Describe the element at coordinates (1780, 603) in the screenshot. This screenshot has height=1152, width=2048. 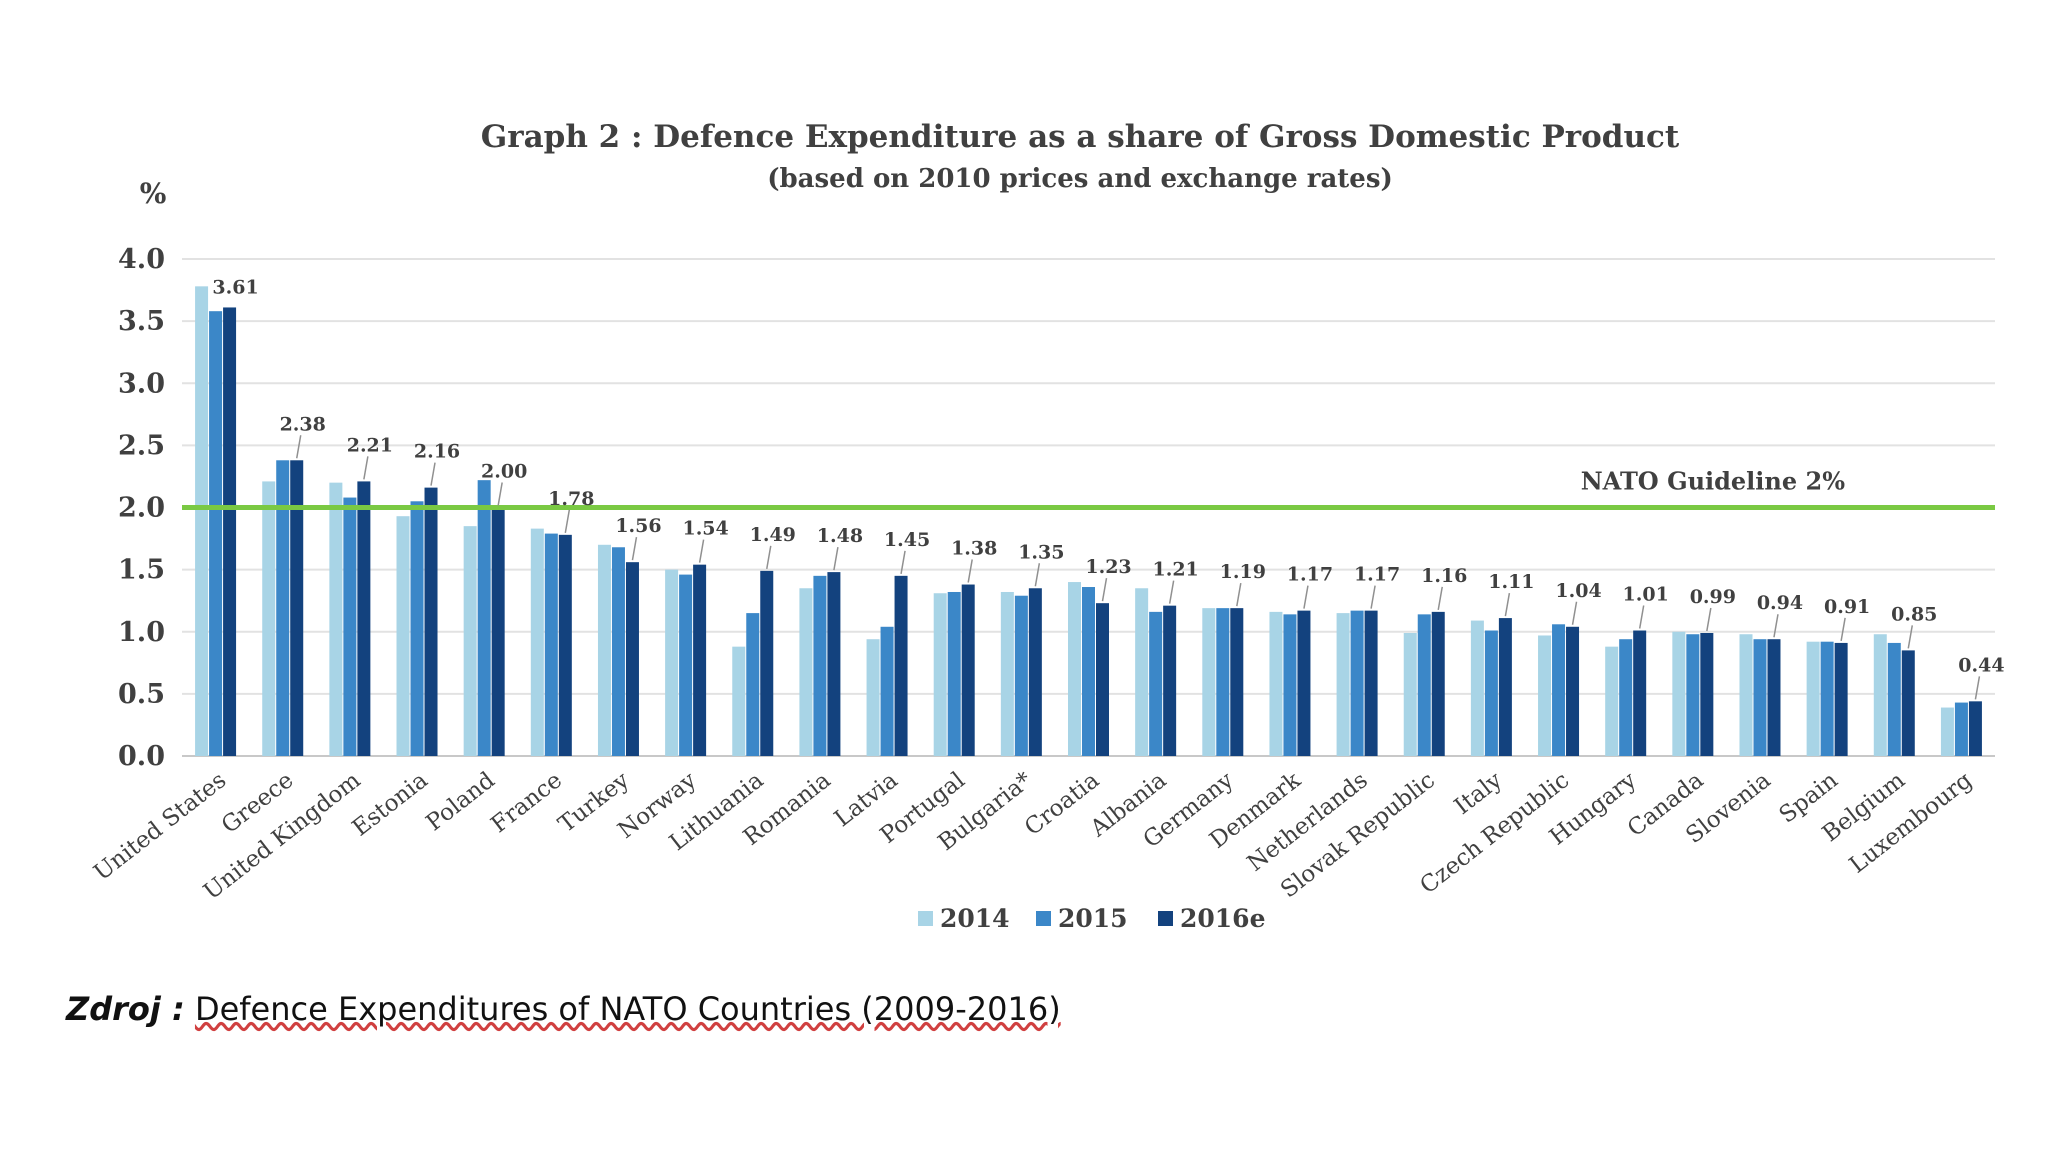
I see `data-label: 0.94` at that location.